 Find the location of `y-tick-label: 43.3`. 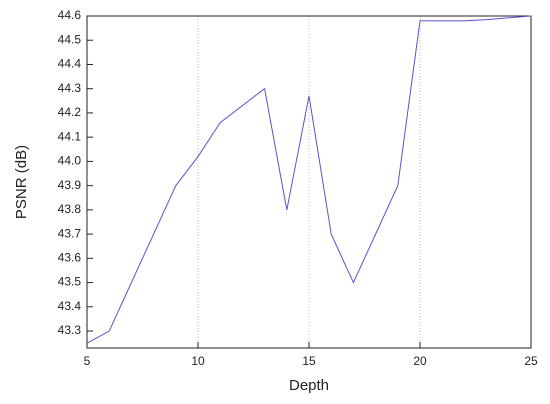

y-tick-label: 43.3 is located at coordinates (70, 330).